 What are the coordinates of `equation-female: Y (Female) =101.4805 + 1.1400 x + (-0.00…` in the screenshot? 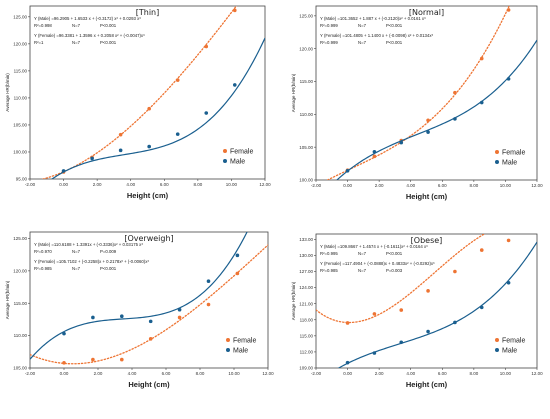 It's located at (376, 35).